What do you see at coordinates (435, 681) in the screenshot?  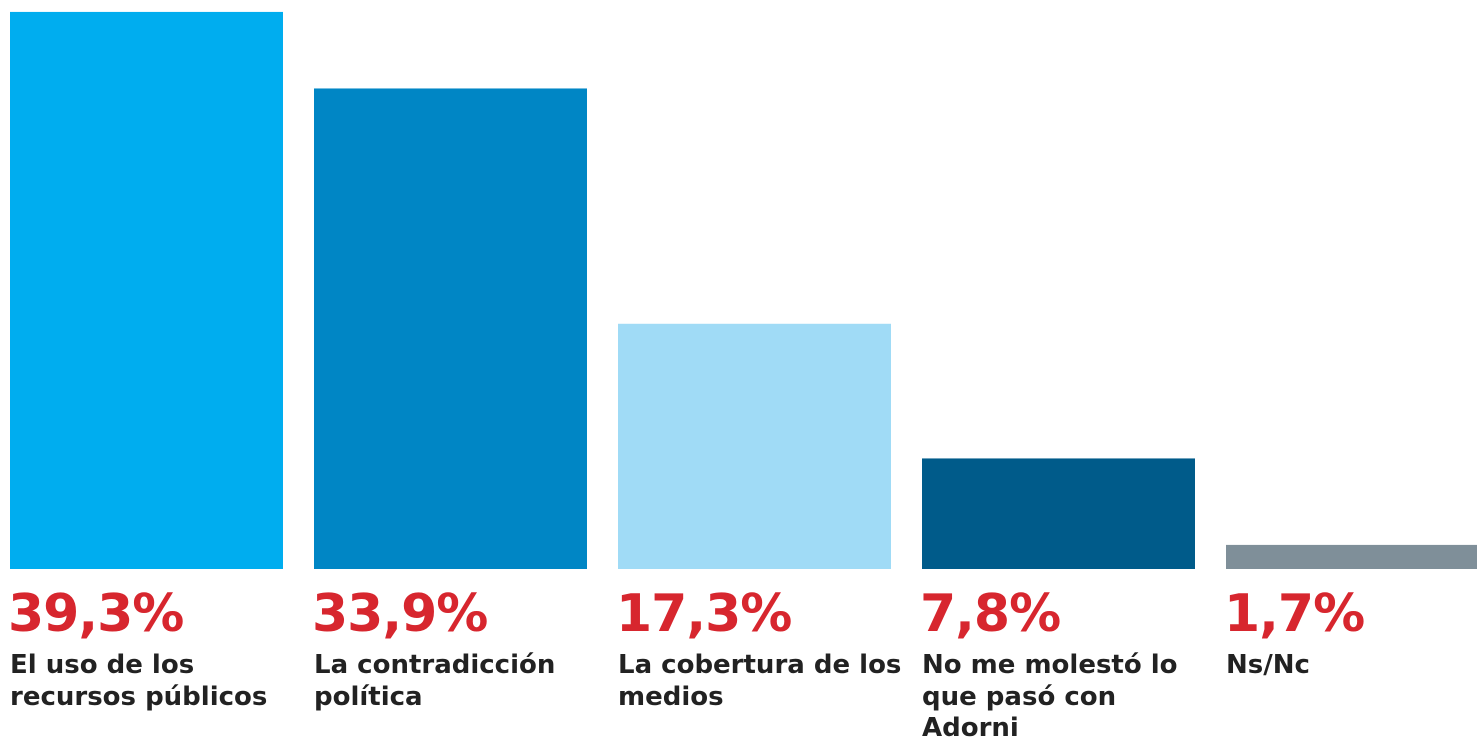 I see `category-label: La contradicción política` at bounding box center [435, 681].